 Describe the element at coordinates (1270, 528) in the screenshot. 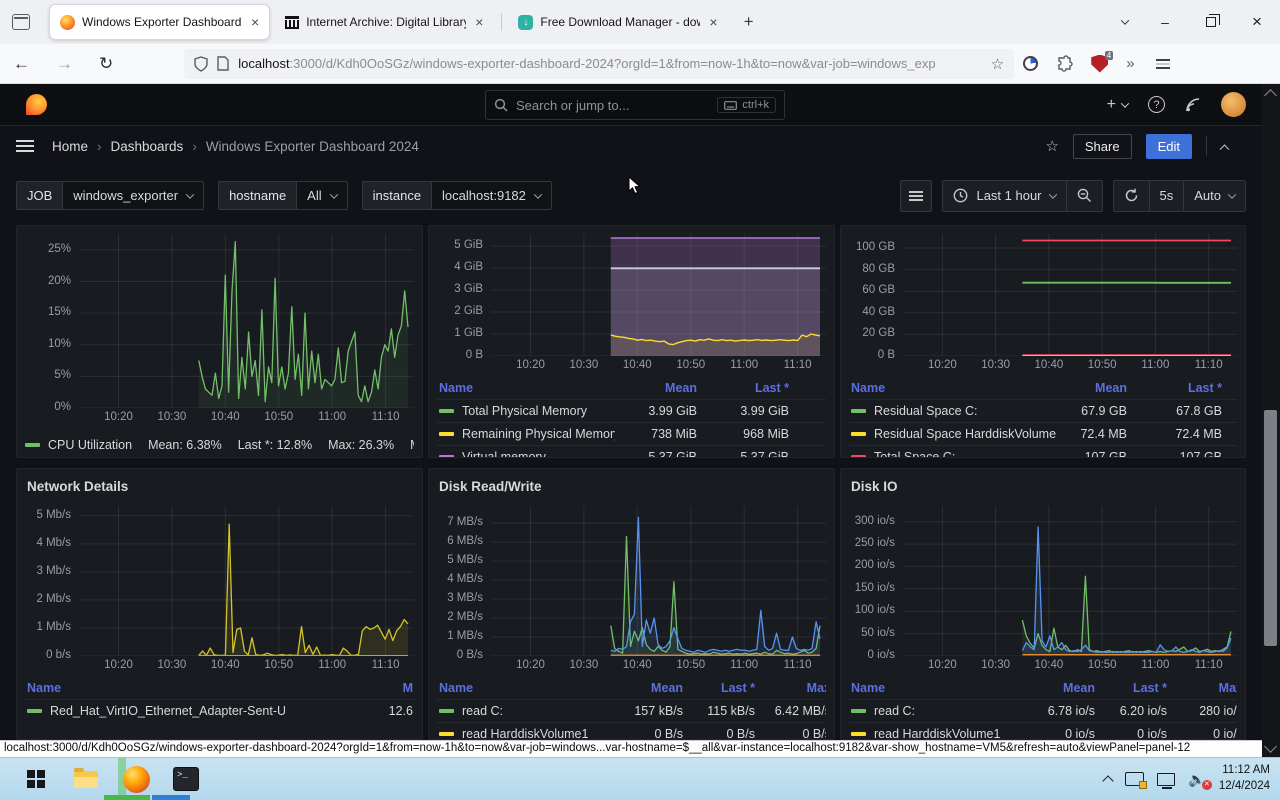

I see `scrollbar-thumb` at that location.